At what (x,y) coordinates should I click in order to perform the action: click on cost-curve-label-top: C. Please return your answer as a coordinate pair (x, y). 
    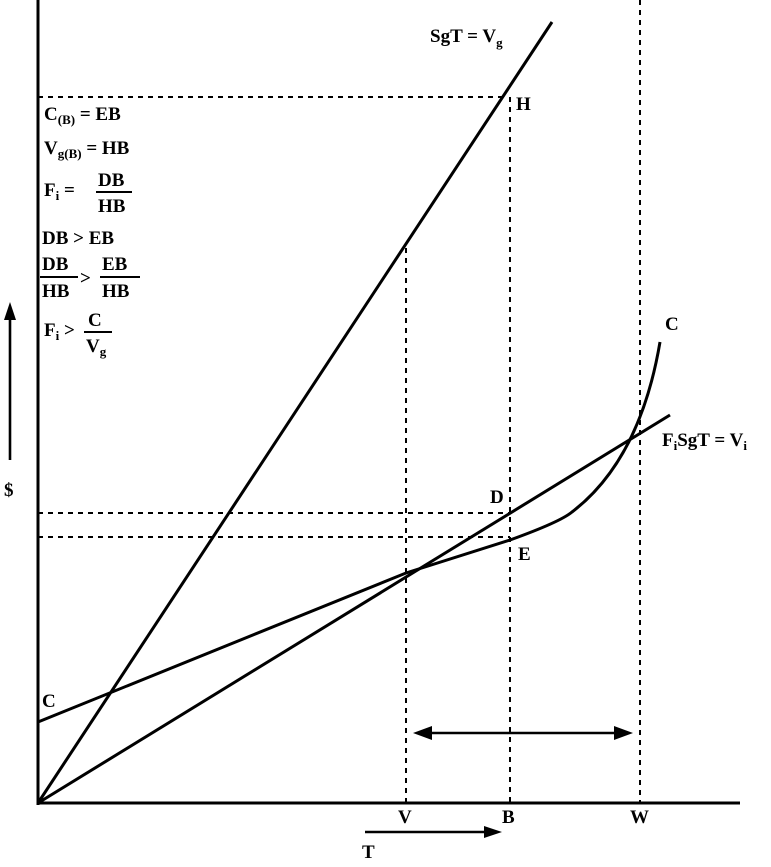
    Looking at the image, I should click on (672, 324).